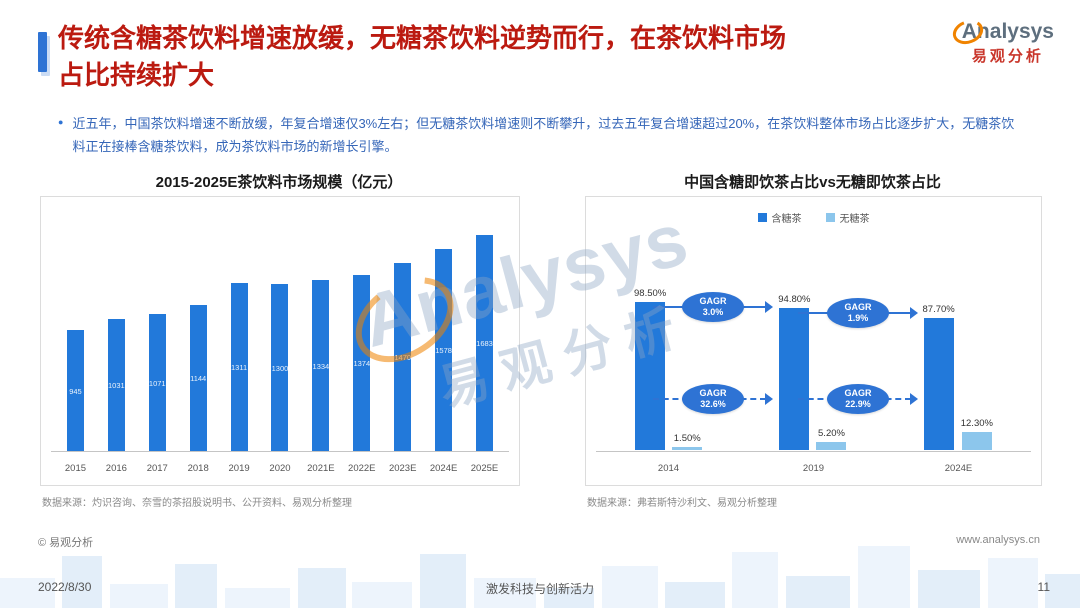 This screenshot has width=1080, height=608. What do you see at coordinates (813, 217) in the screenshot?
I see `share-legend: 含糖茶 无糖茶` at bounding box center [813, 217].